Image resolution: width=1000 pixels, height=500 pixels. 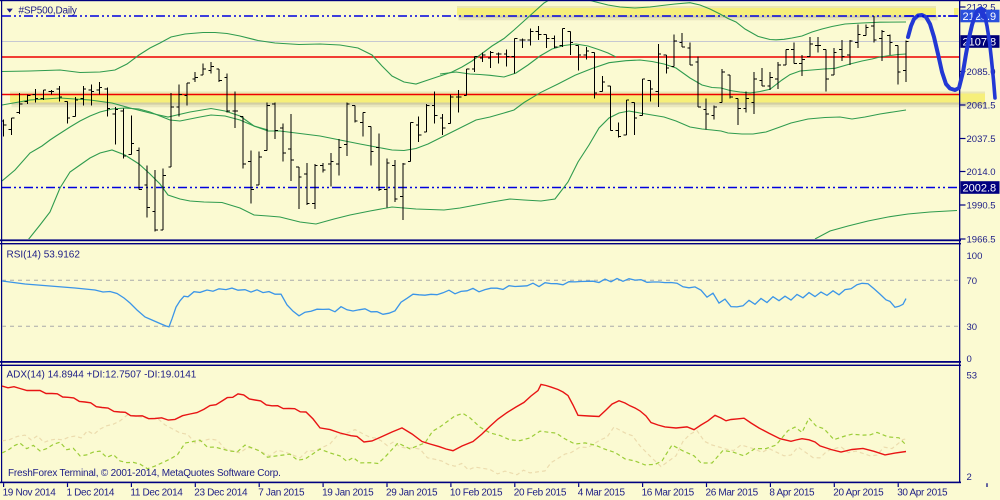 I want to click on svg-text: 53, so click(x=972, y=376).